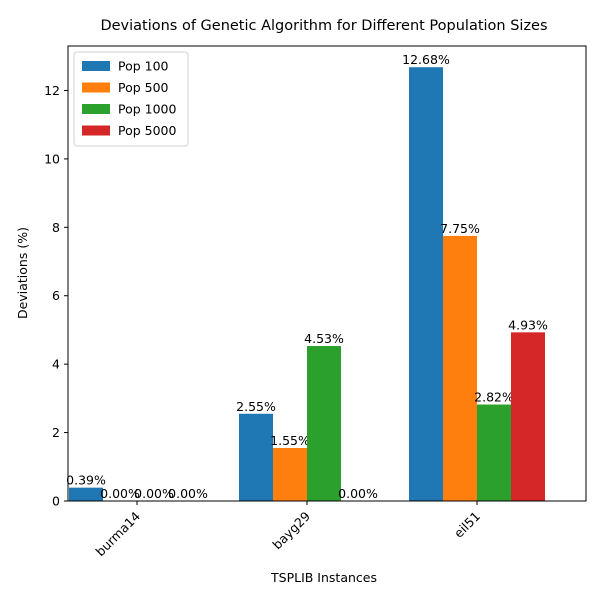  What do you see at coordinates (256, 406) in the screenshot?
I see `bar-value-label: 2.55%` at bounding box center [256, 406].